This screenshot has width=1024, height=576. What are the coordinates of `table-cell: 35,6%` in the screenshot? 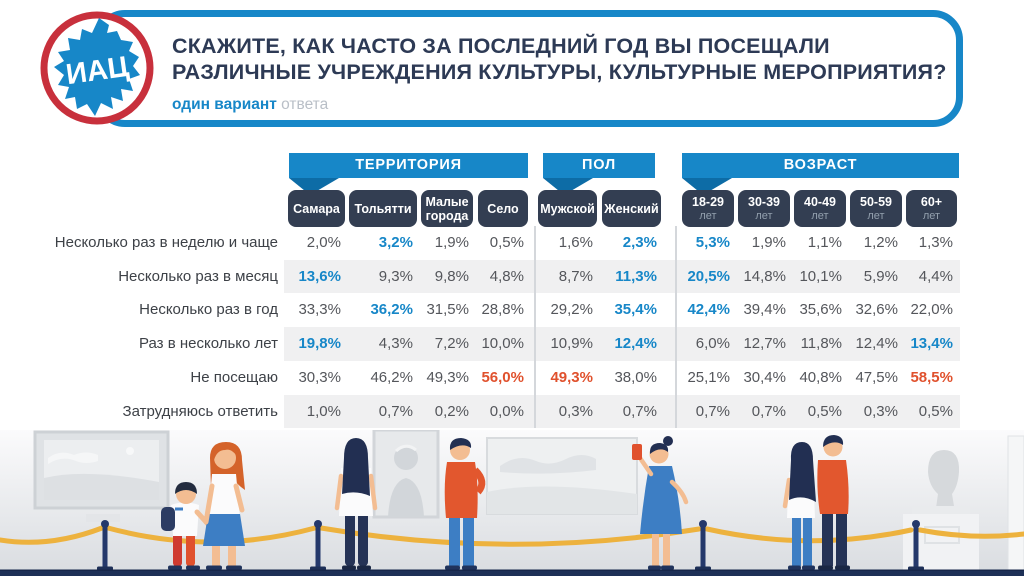 It's located at (820, 310).